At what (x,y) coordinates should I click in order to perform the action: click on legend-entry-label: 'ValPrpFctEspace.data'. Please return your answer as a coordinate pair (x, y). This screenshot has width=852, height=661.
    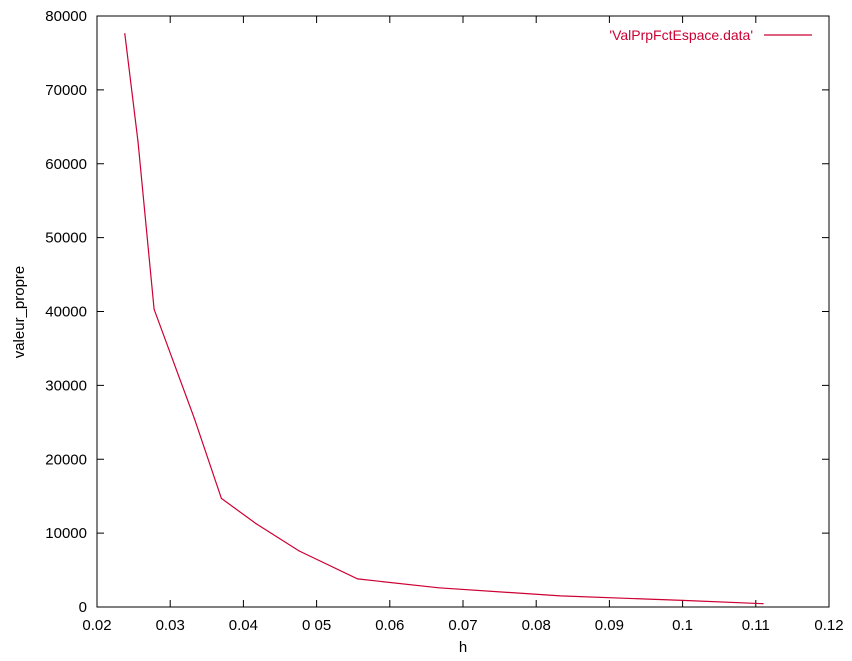
    Looking at the image, I should click on (681, 35).